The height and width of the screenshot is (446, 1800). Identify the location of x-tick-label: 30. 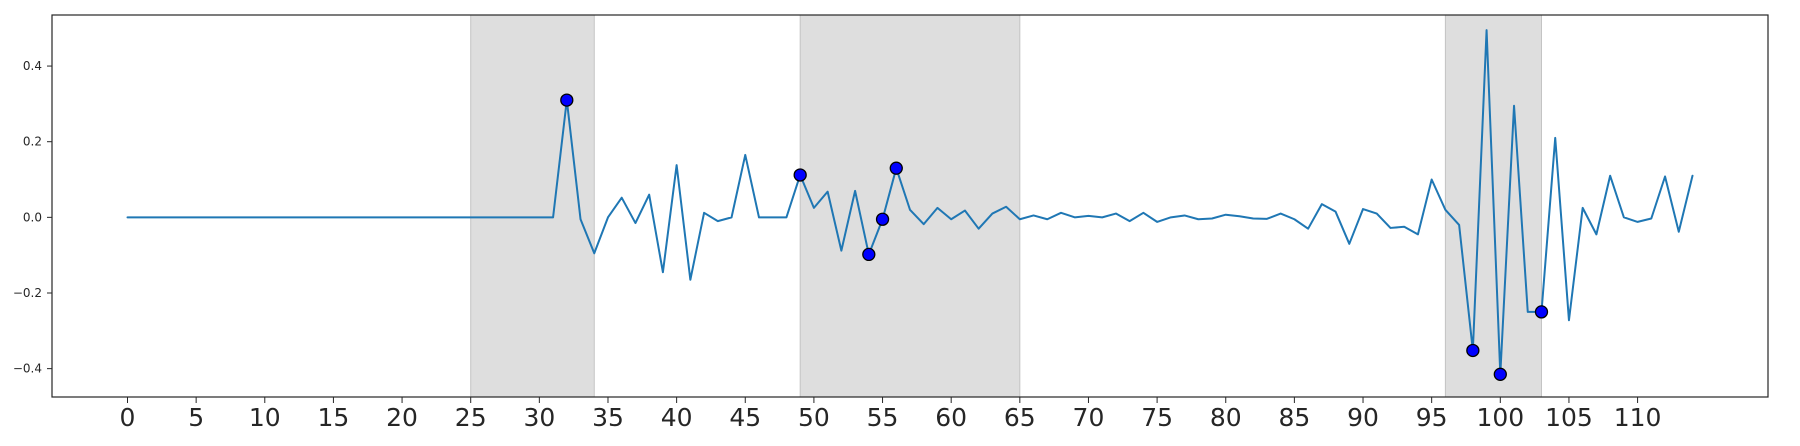
(539, 417).